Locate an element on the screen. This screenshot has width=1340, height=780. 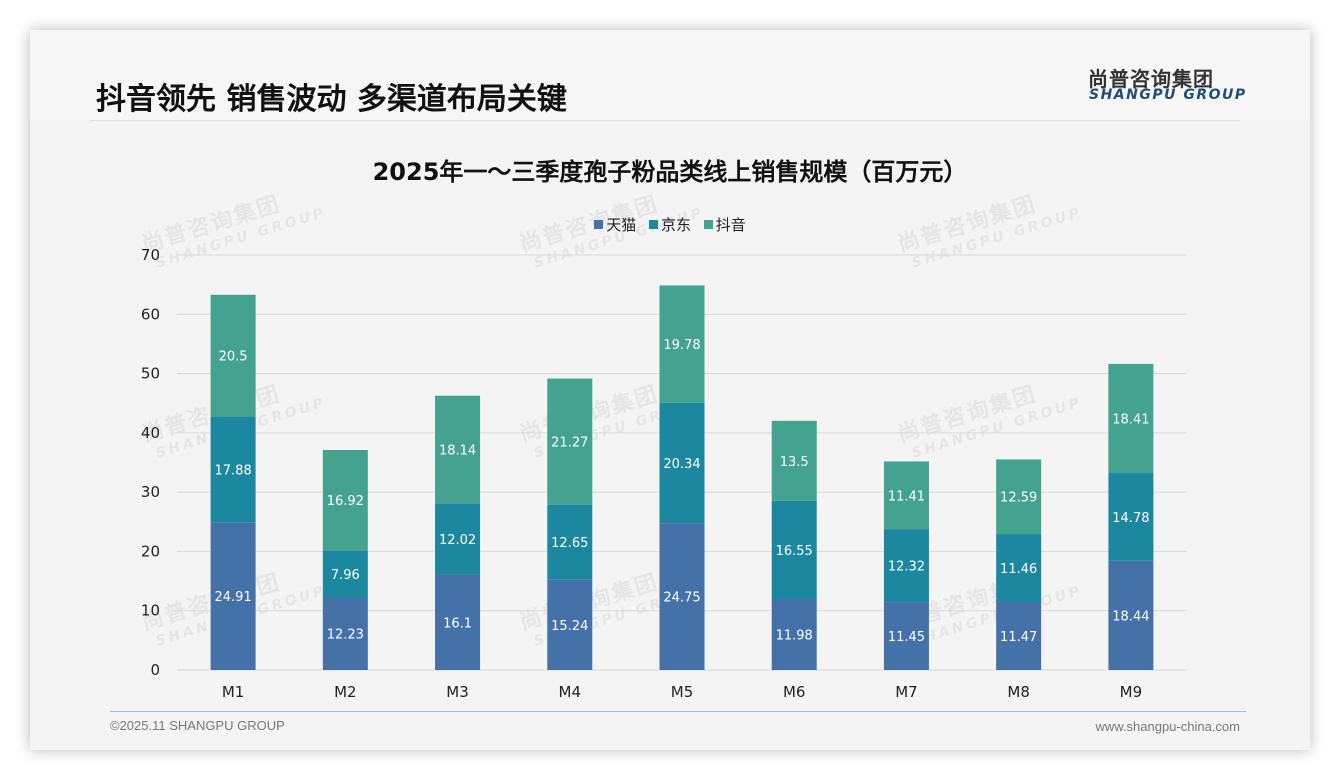
logo-english: SHANGPU GROUP is located at coordinates (1168, 95).